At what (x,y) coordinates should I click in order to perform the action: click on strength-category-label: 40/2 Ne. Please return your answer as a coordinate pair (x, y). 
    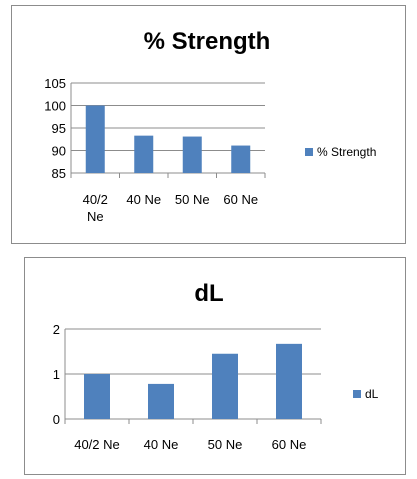
    Looking at the image, I should click on (95, 208).